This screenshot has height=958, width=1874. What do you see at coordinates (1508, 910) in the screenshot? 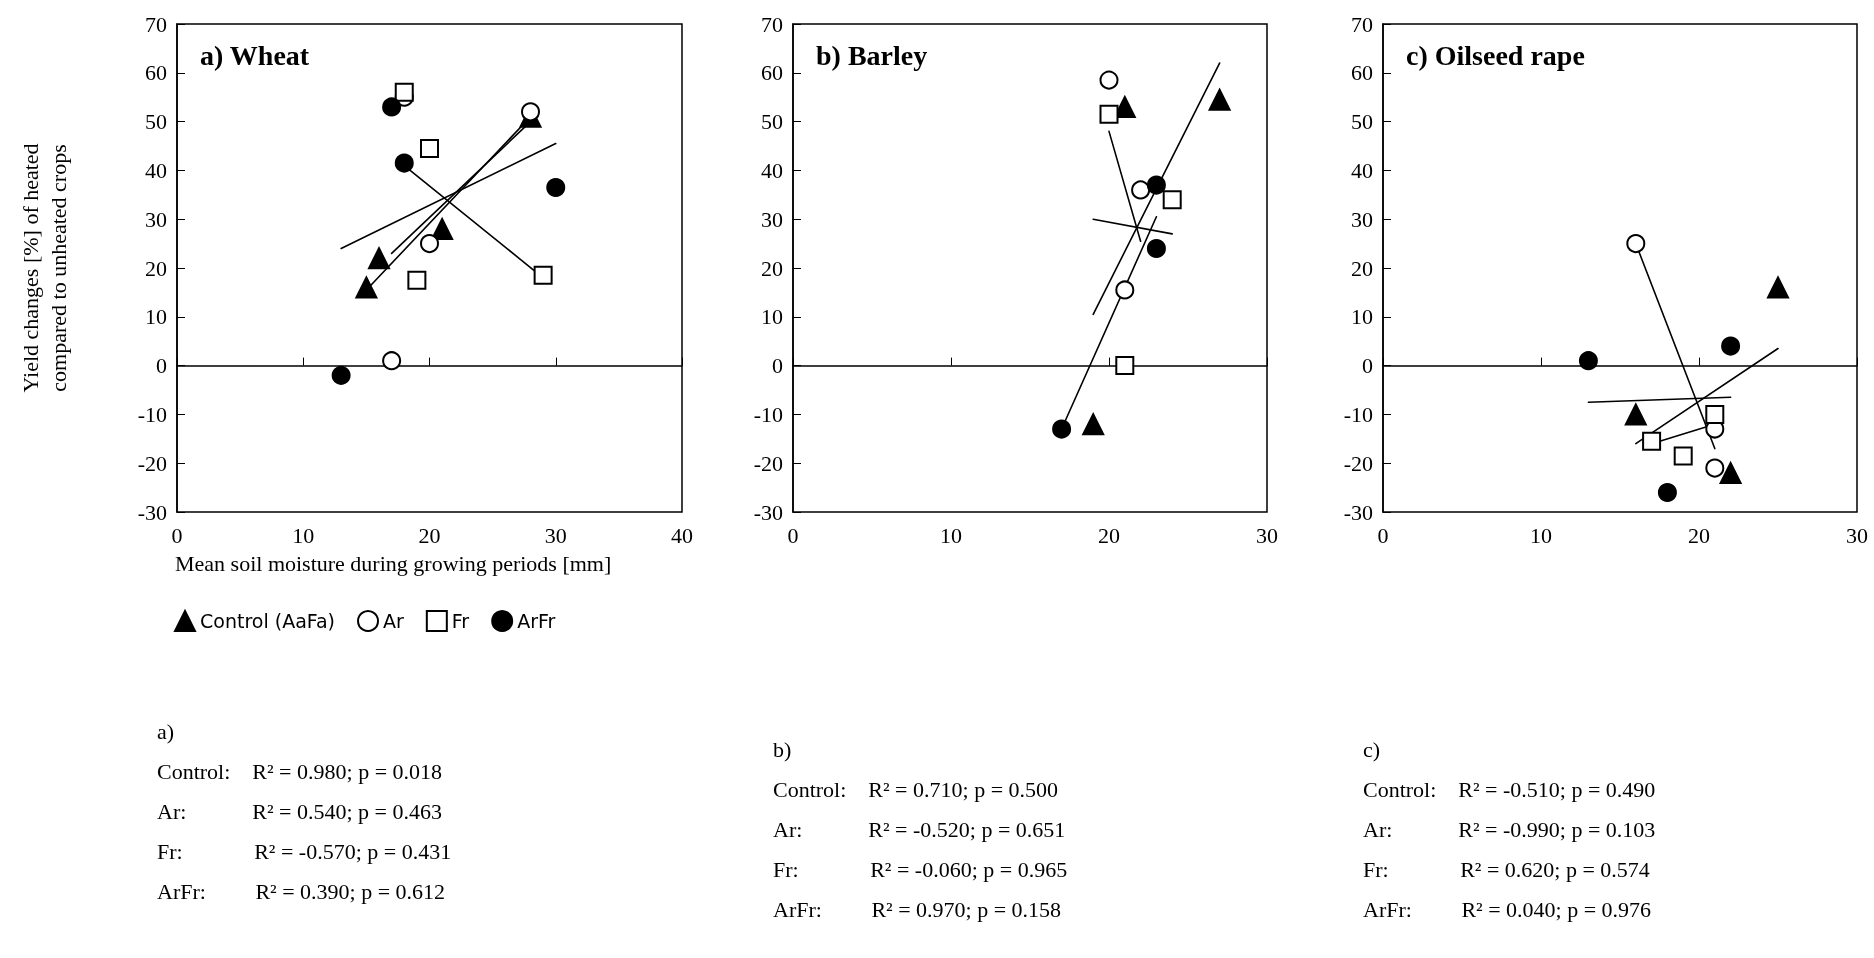
I see `text: ArFr: R² = 0.040; p = 0.976` at bounding box center [1508, 910].